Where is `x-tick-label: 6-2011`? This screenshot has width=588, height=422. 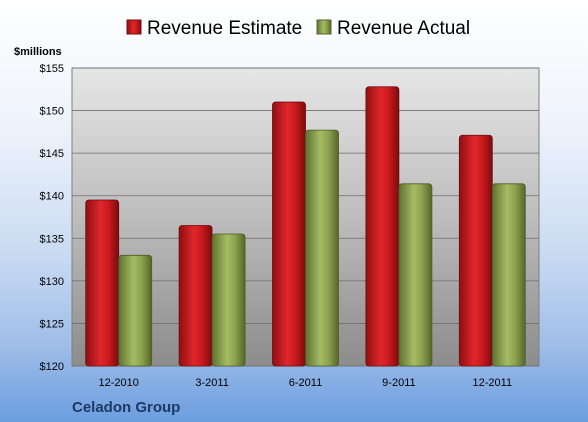
x-tick-label: 6-2011 is located at coordinates (305, 383).